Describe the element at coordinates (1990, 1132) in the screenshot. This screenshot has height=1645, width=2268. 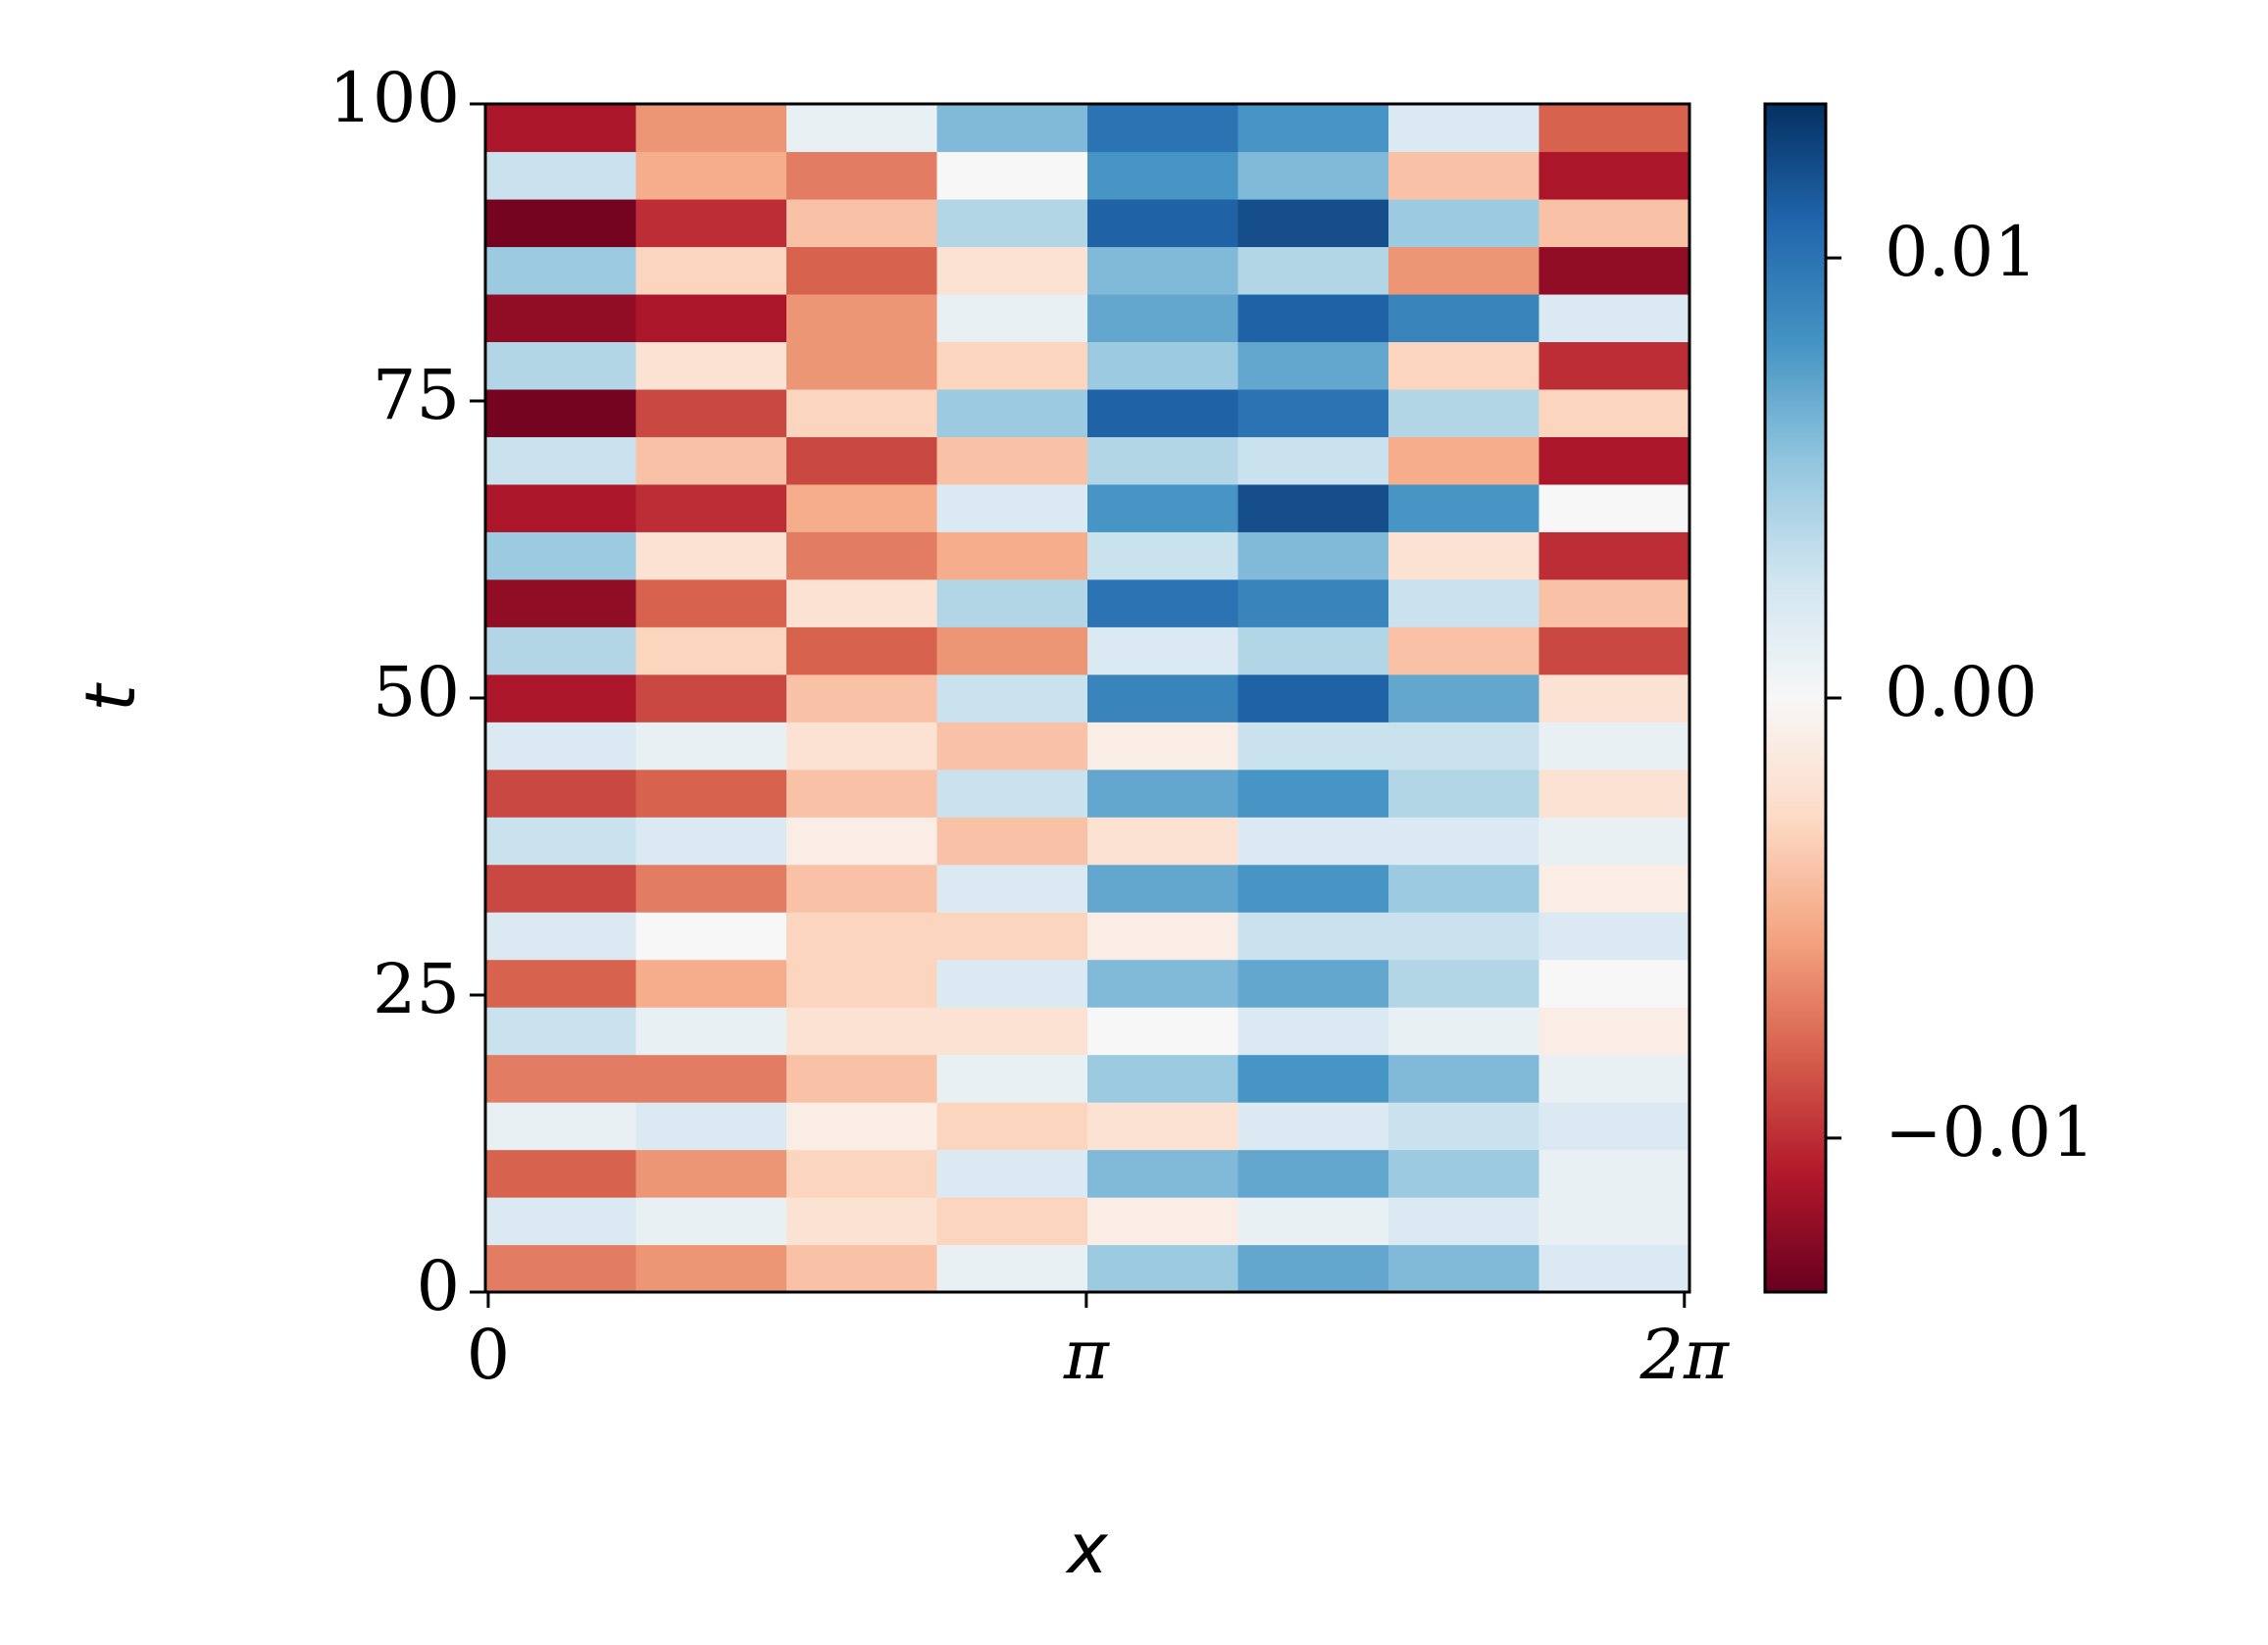
I see `colorbar-tick-label: −0.01` at that location.